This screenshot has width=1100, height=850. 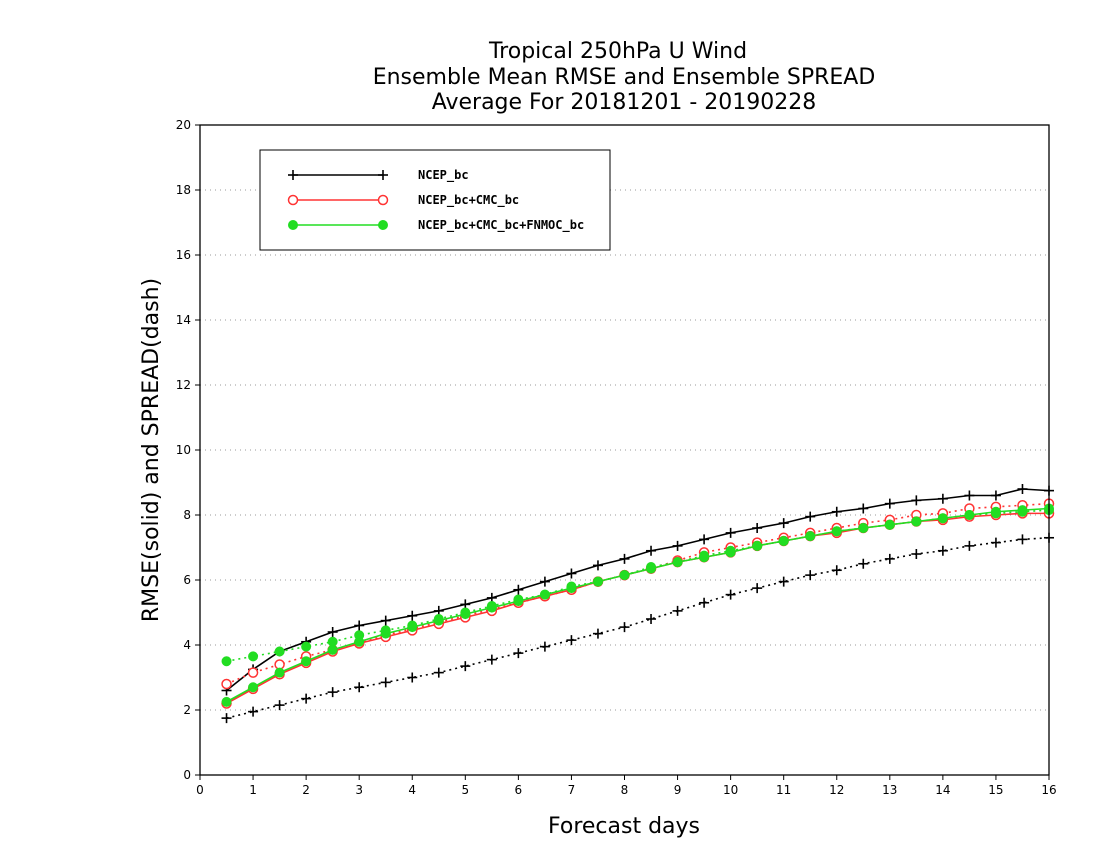 I want to click on x-tick-label: 0, so click(x=200, y=790).